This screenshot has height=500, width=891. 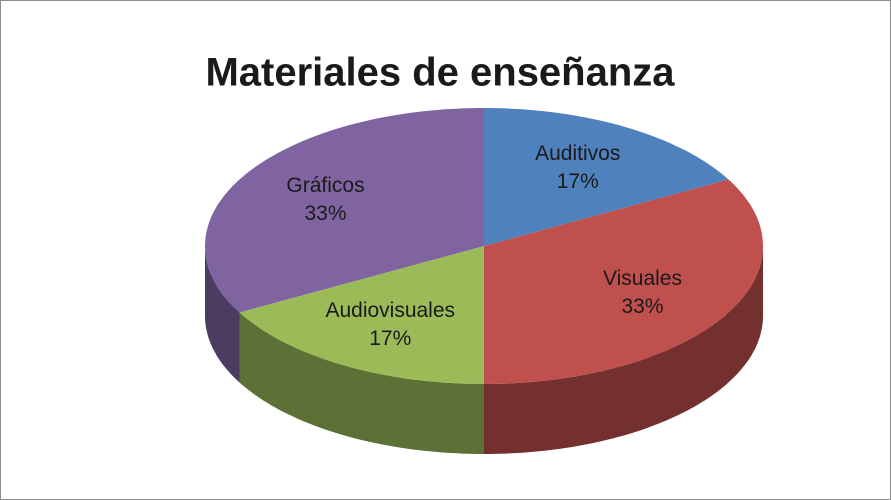 What do you see at coordinates (325, 185) in the screenshot?
I see `slice-label: Gráficos` at bounding box center [325, 185].